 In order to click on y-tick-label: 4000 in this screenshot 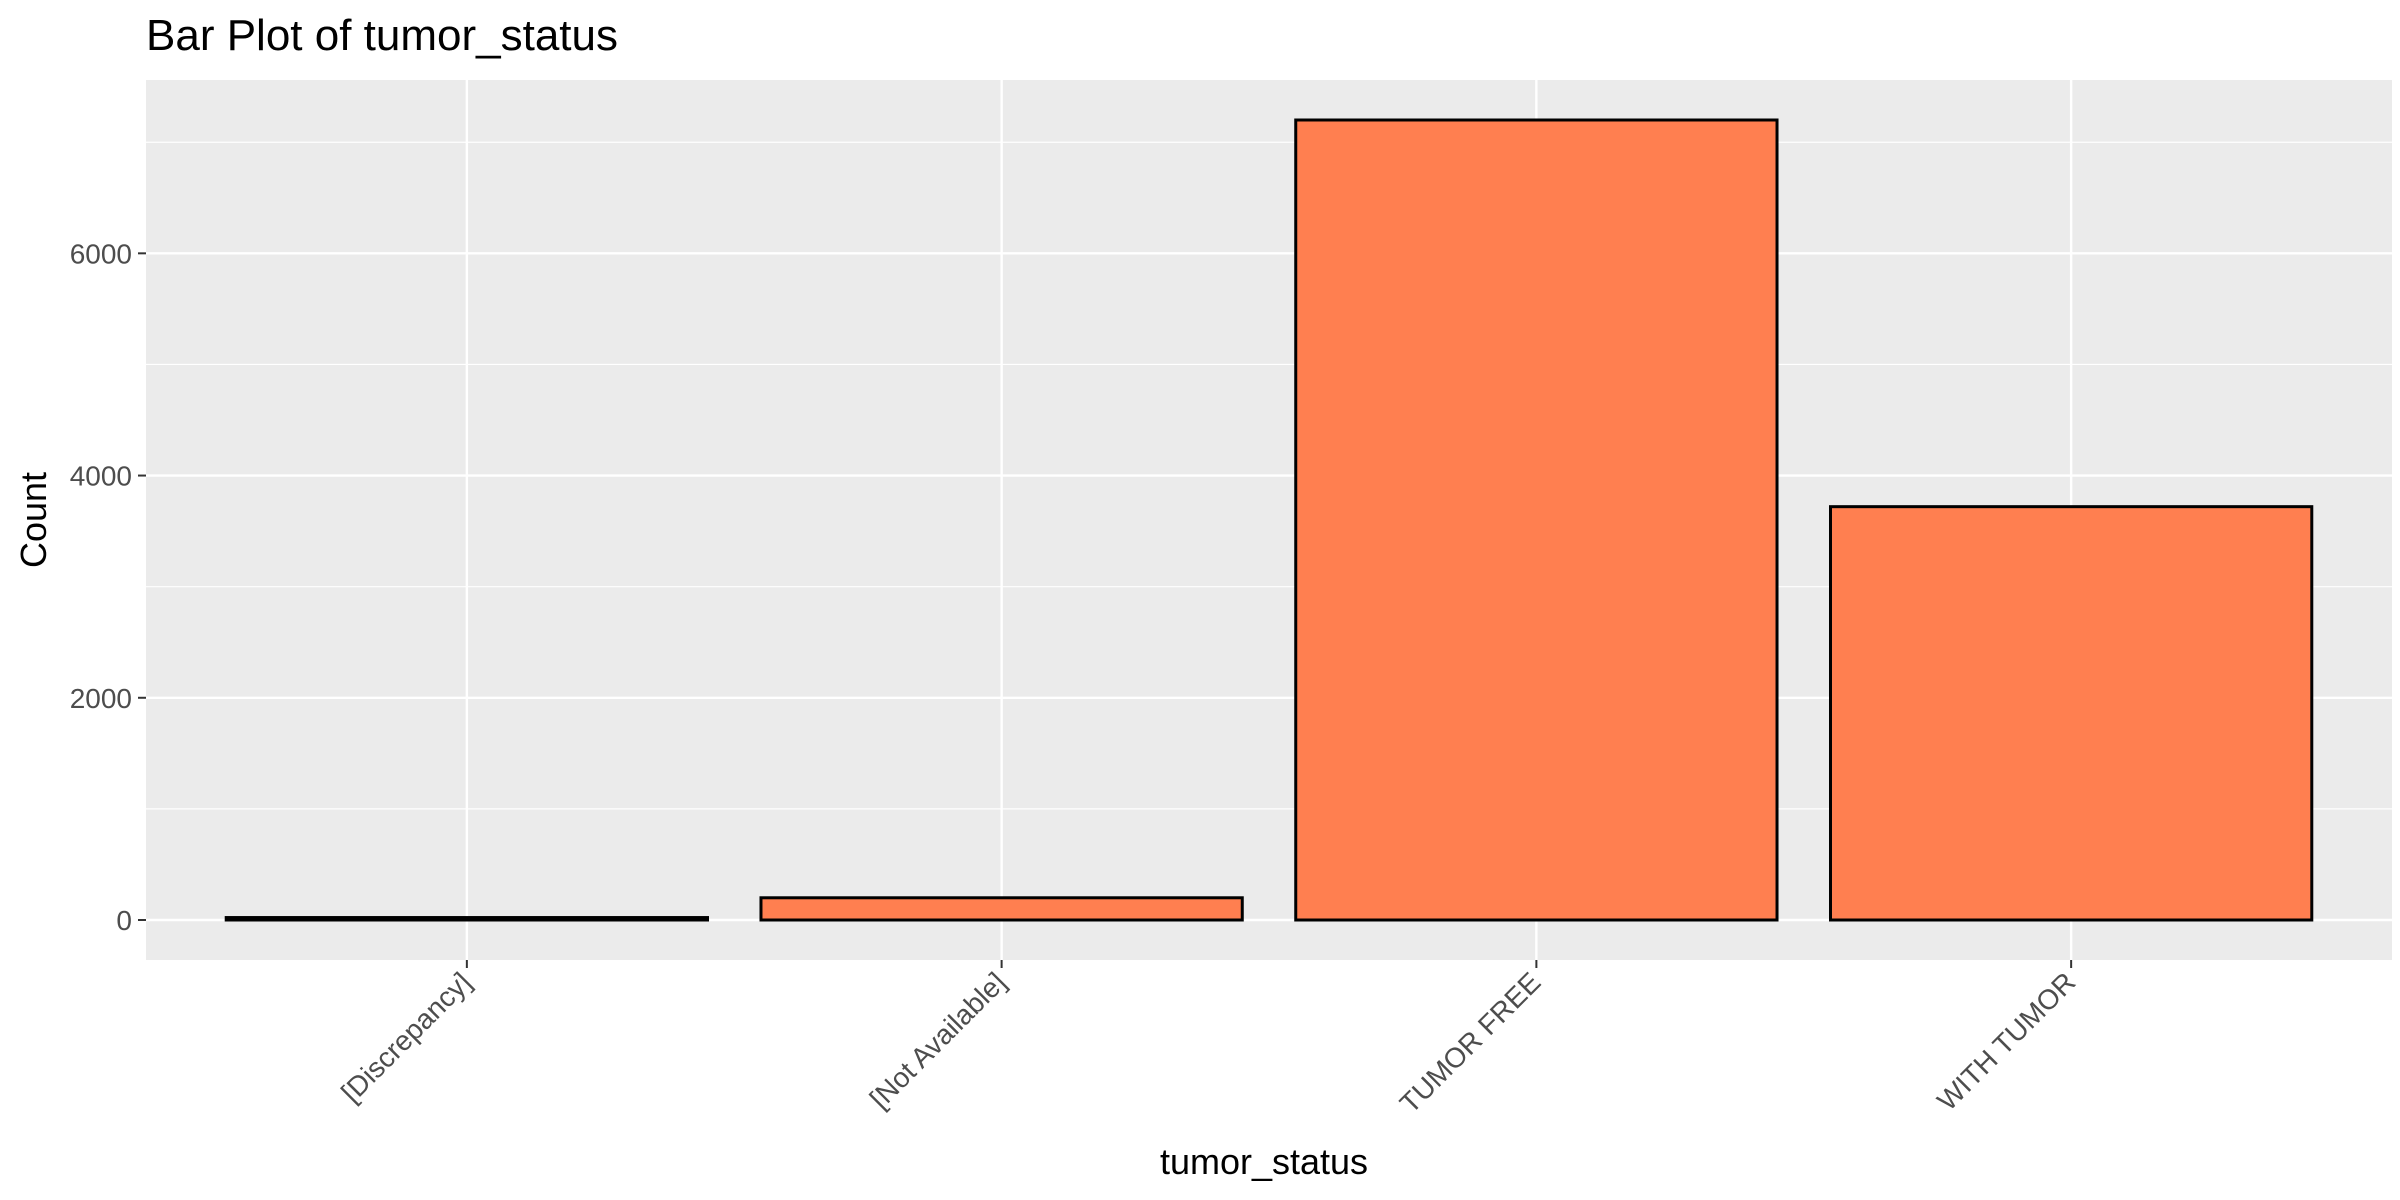, I will do `click(101, 476)`.